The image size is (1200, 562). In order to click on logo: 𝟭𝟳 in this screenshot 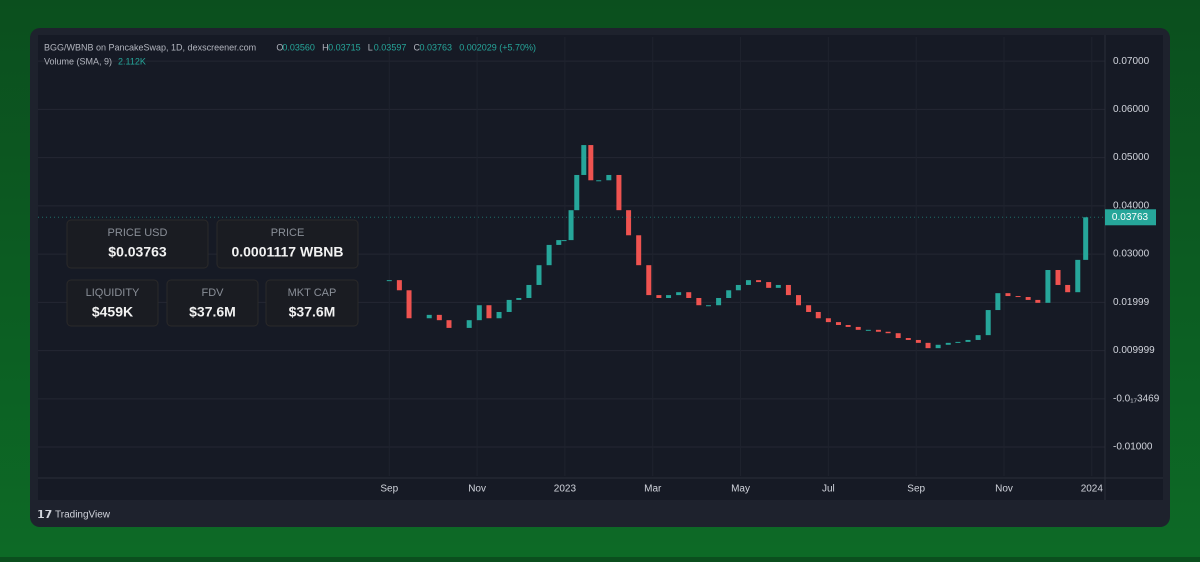, I will do `click(44, 515)`.